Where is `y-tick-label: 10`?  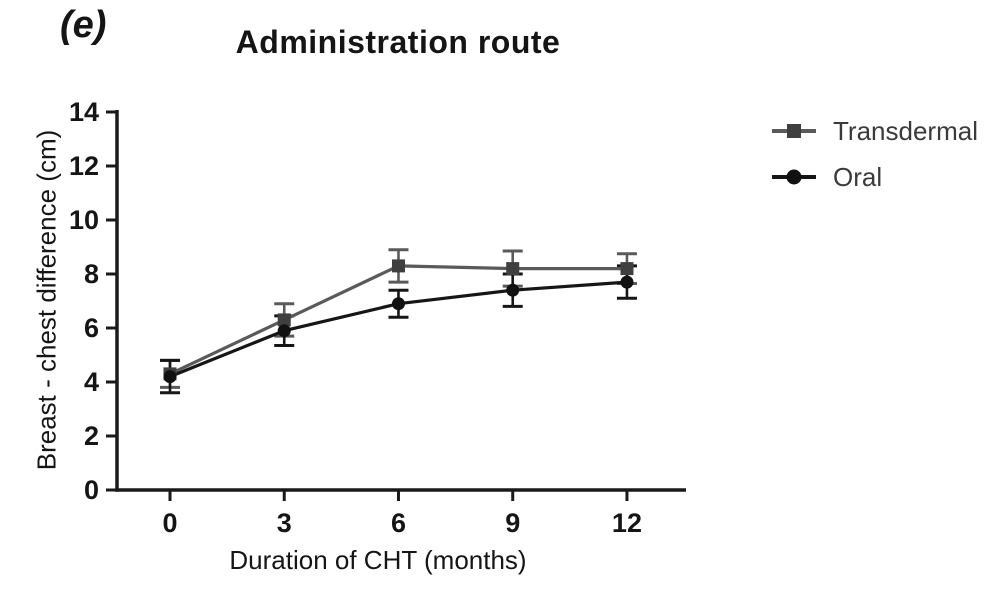 y-tick-label: 10 is located at coordinates (84, 220).